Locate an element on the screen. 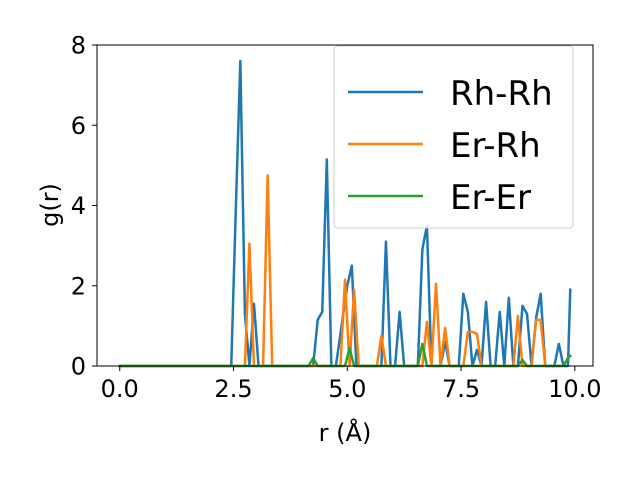 This screenshot has height=480, width=640. legend: Rh-Rh Er-Rh Er-Er is located at coordinates (453, 137).